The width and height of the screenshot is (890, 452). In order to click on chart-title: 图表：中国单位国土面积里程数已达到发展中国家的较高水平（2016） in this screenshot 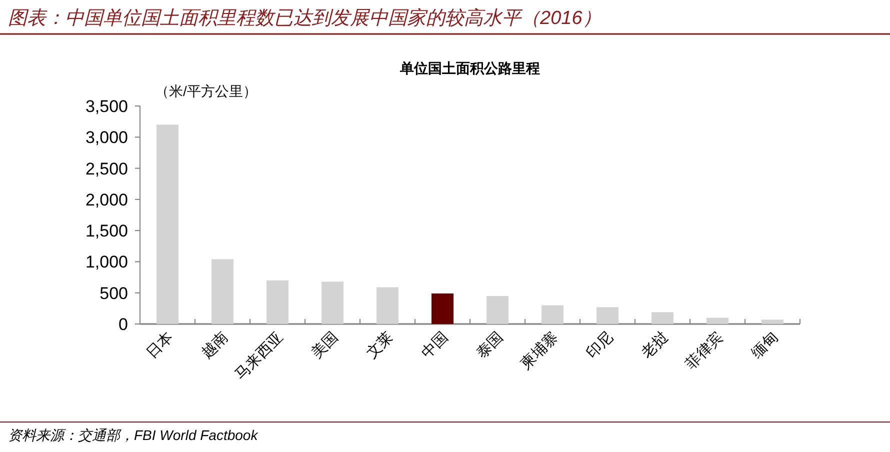, I will do `click(305, 18)`.